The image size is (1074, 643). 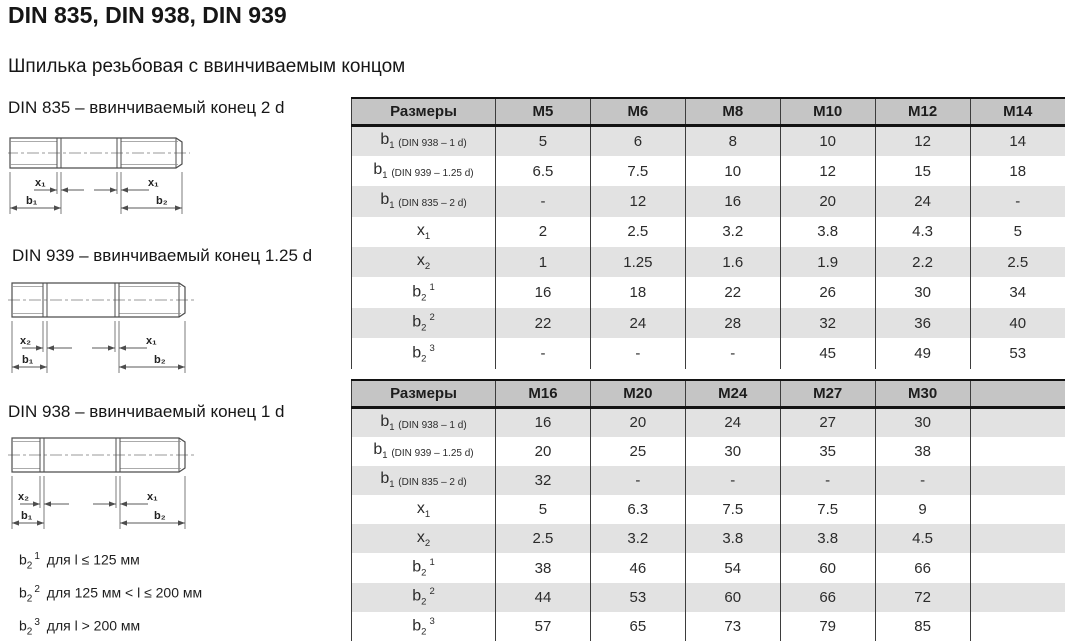 What do you see at coordinates (828, 201) in the screenshot?
I see `table-cell: 20` at bounding box center [828, 201].